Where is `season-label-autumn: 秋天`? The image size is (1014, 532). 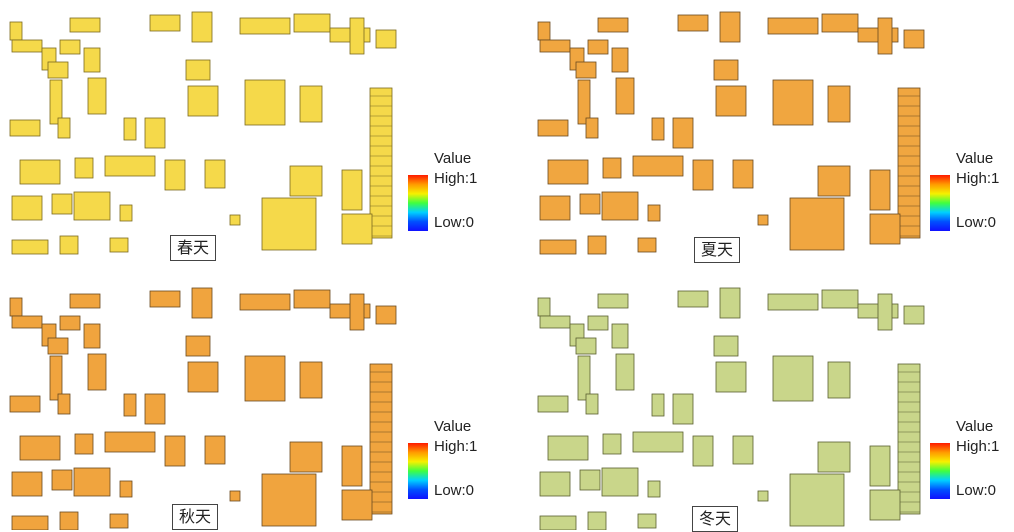
season-label-autumn: 秋天 is located at coordinates (195, 517).